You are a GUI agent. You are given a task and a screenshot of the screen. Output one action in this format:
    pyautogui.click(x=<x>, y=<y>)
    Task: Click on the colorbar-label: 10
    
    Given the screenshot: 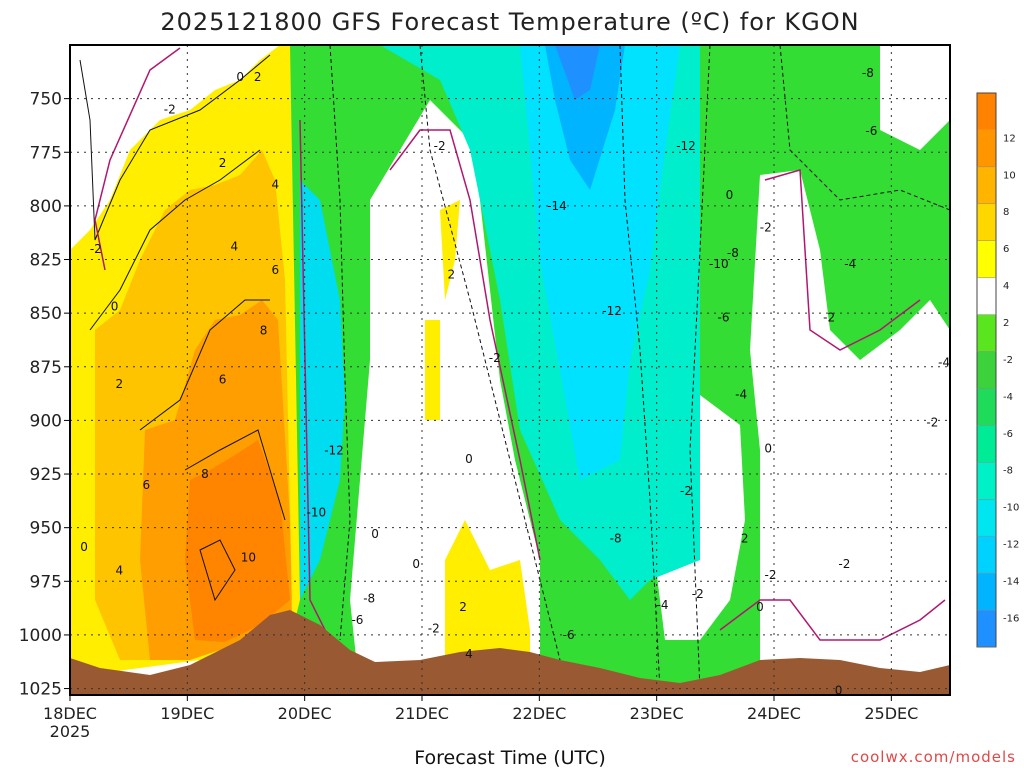 What is the action you would take?
    pyautogui.click(x=1009, y=175)
    